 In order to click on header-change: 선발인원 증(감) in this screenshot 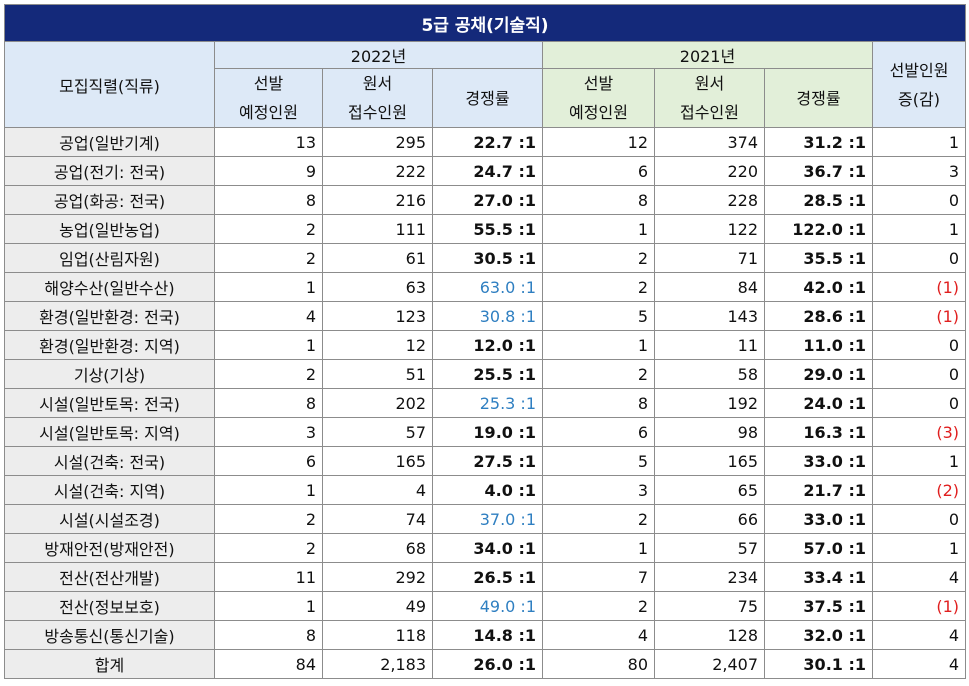, I will do `click(919, 84)`.